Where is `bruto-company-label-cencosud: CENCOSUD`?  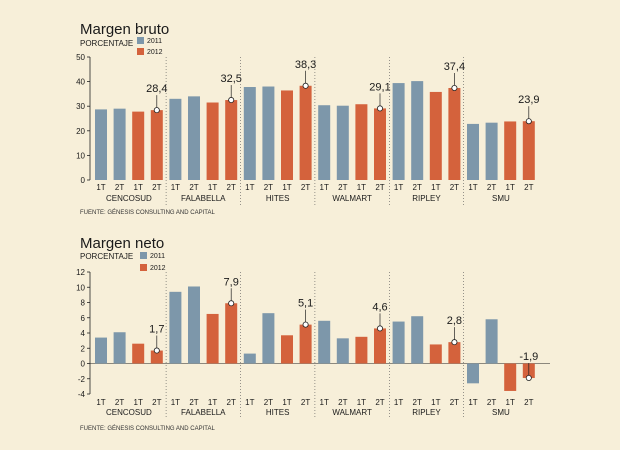 bruto-company-label-cencosud: CENCOSUD is located at coordinates (129, 198).